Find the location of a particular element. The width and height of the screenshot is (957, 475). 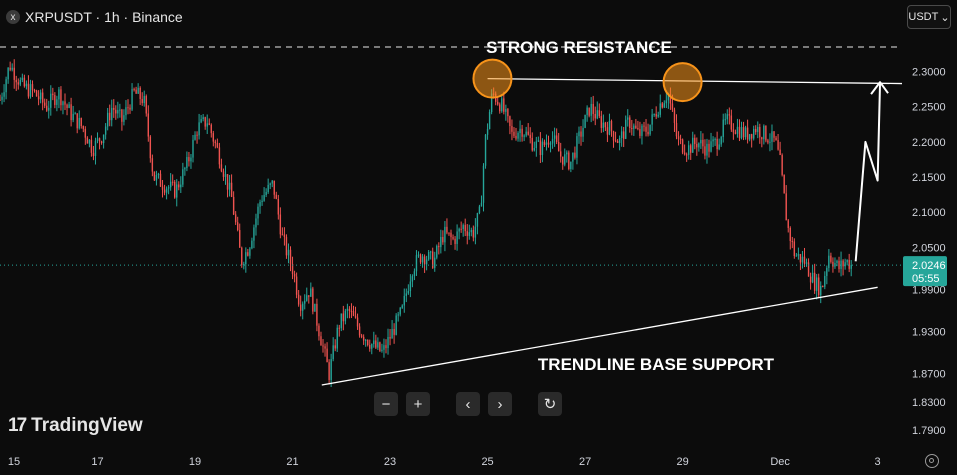

currency-selector: USDT ⌄ is located at coordinates (929, 17).